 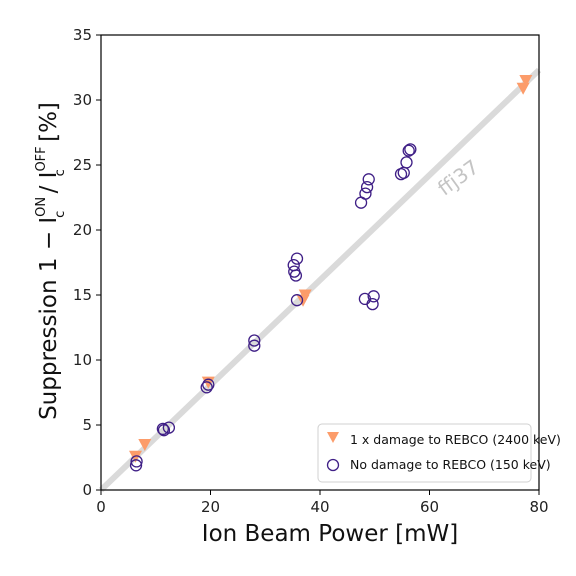 I want to click on legend-label-no-damage: No damage to REBCO (150 keV), so click(x=450, y=464).